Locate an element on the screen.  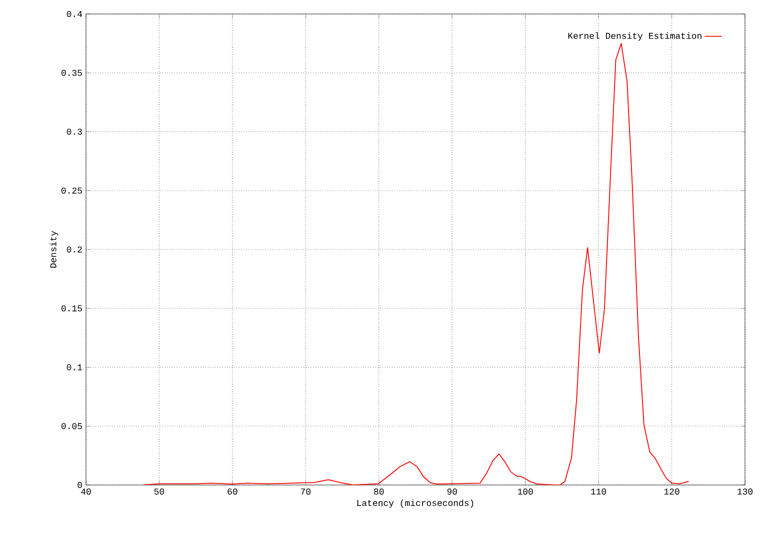
y-tick-label: 0.2 is located at coordinates (74, 249).